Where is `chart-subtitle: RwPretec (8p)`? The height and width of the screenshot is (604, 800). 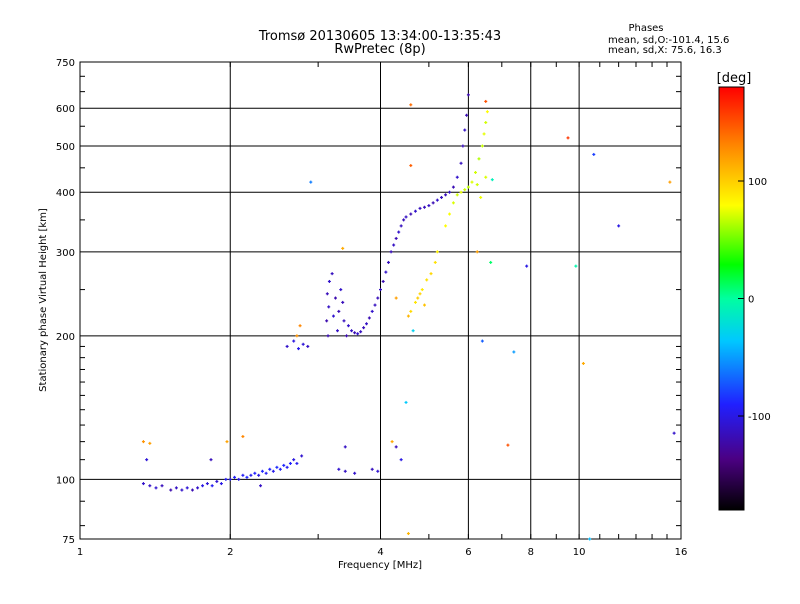
chart-subtitle: RwPretec (8p) is located at coordinates (379, 49).